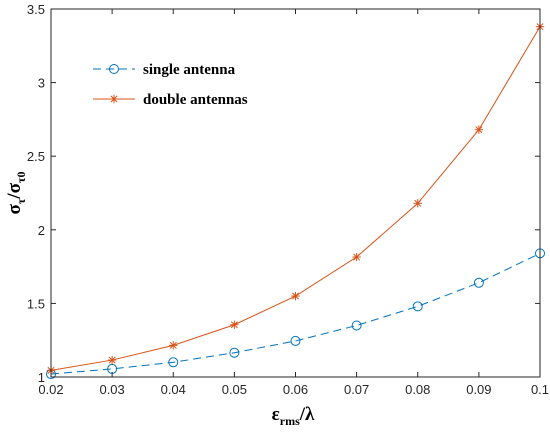 This screenshot has height=434, width=550. I want to click on y-tick-label: 2.5, so click(36, 156).